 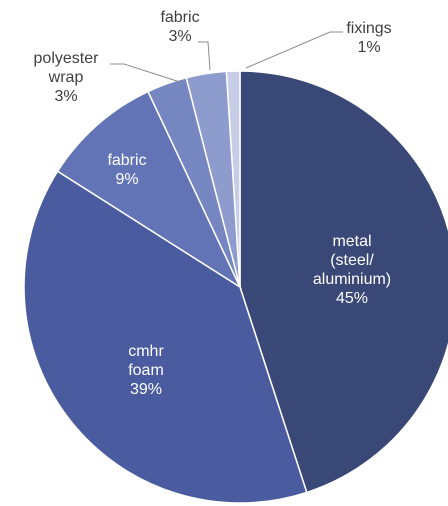 I want to click on slice-name-label: metal, so click(x=351, y=241).